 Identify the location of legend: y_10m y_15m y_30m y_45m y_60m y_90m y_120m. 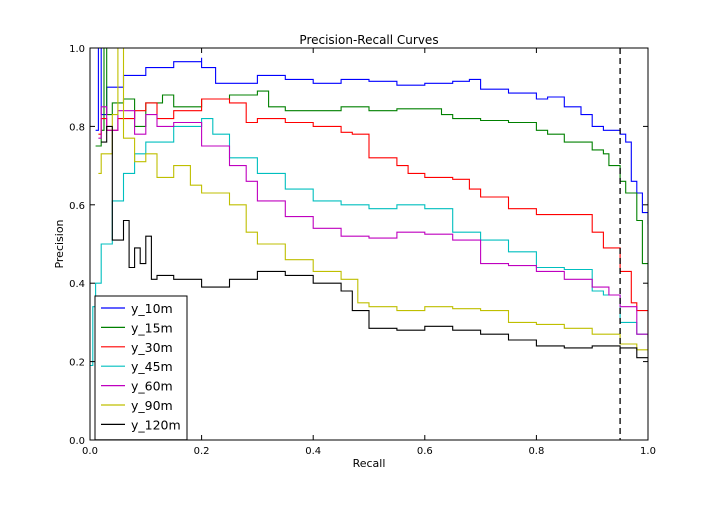
(141, 368).